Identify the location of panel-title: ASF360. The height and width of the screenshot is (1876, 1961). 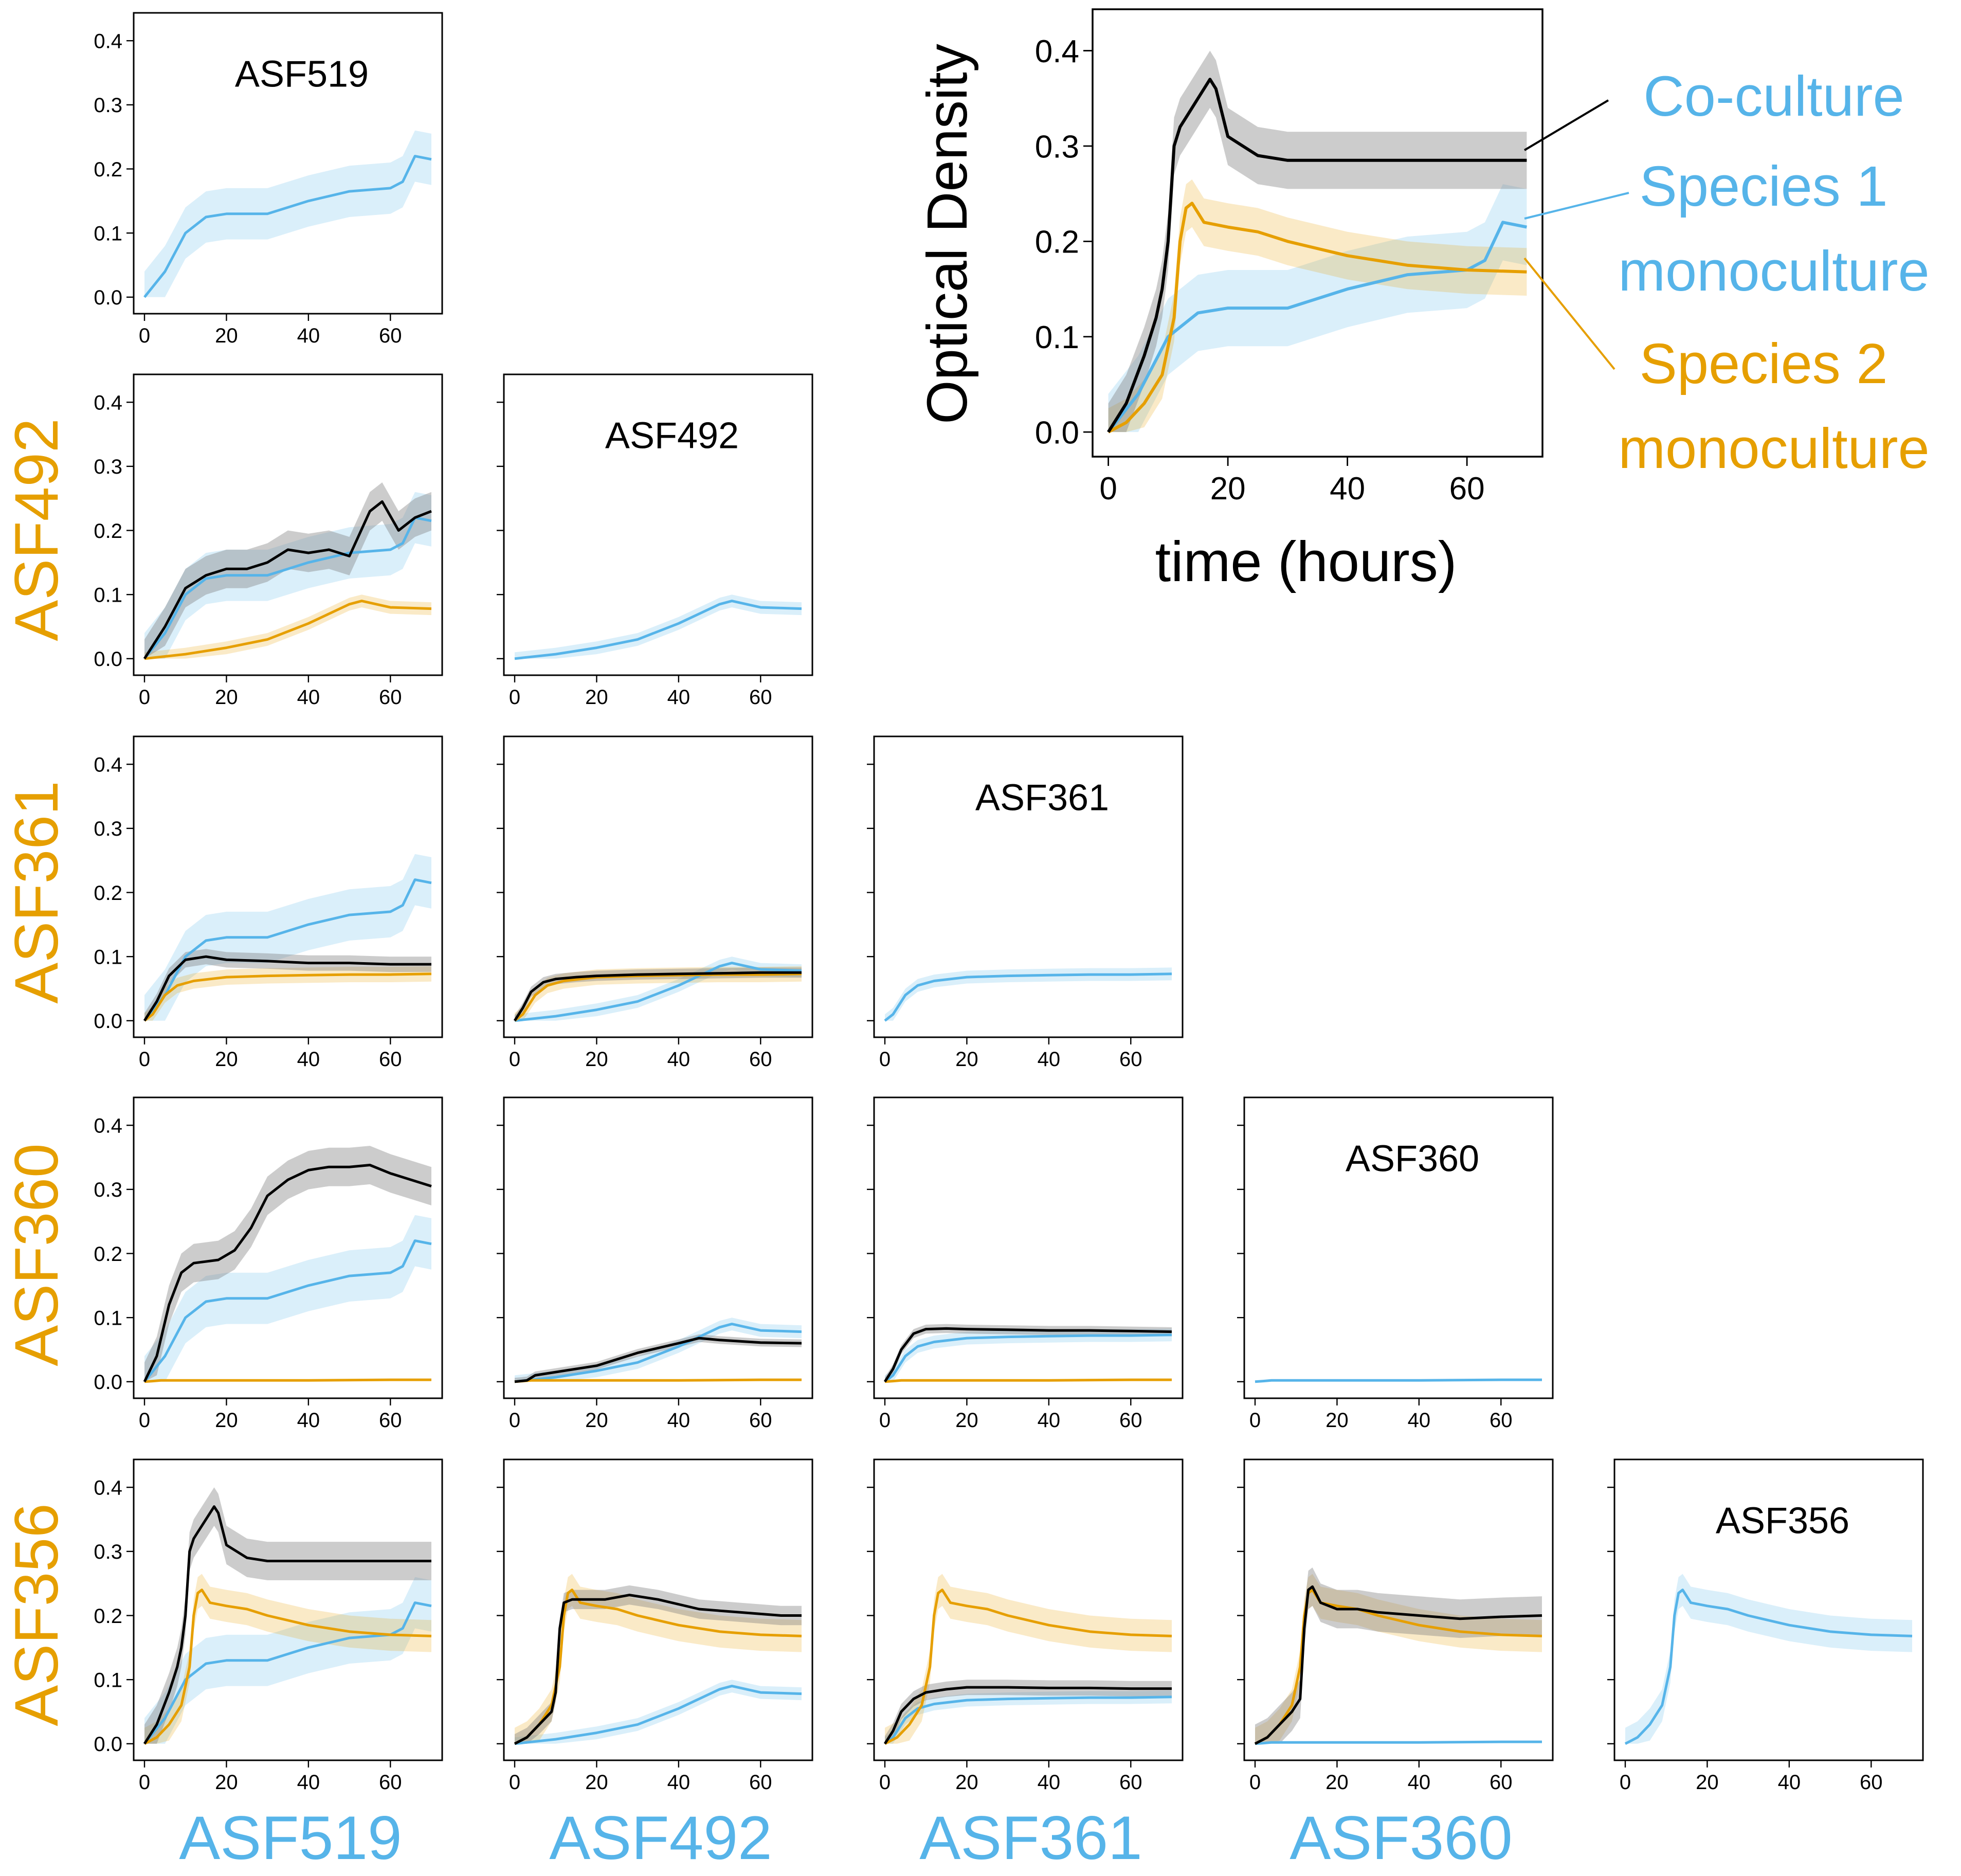
(1412, 1158).